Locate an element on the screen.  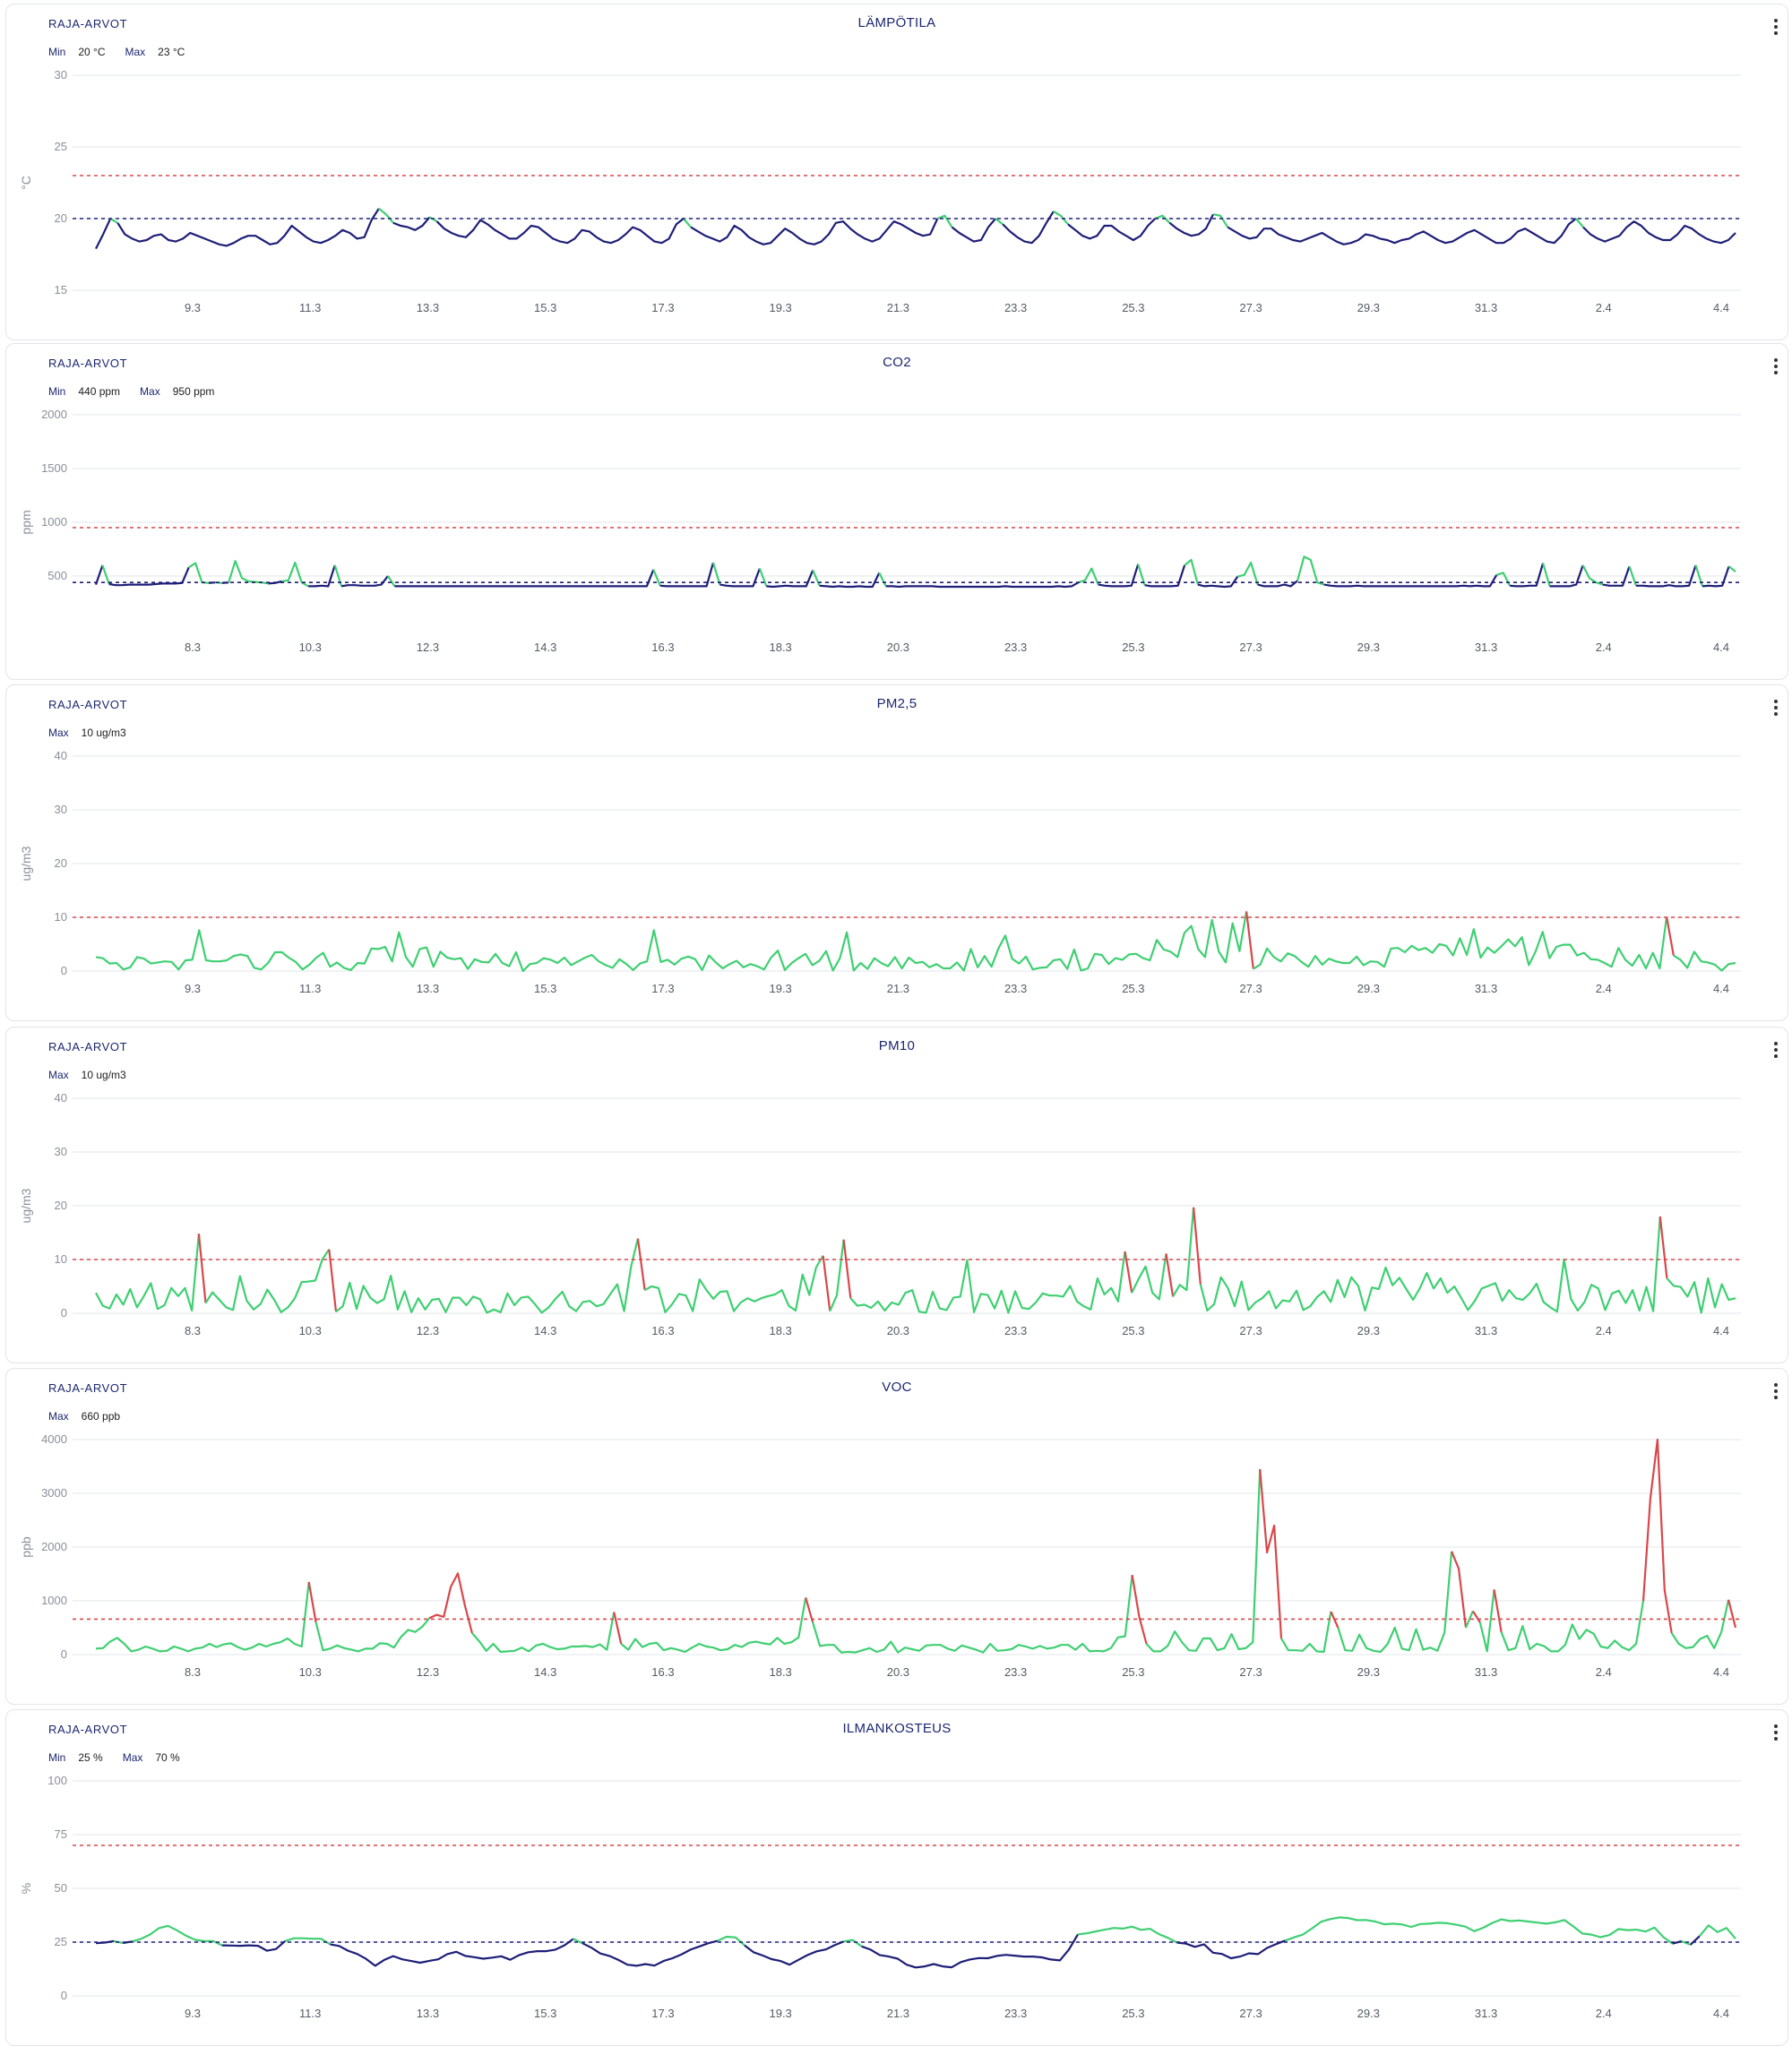
x-tick-label: 31.3 is located at coordinates (1486, 307).